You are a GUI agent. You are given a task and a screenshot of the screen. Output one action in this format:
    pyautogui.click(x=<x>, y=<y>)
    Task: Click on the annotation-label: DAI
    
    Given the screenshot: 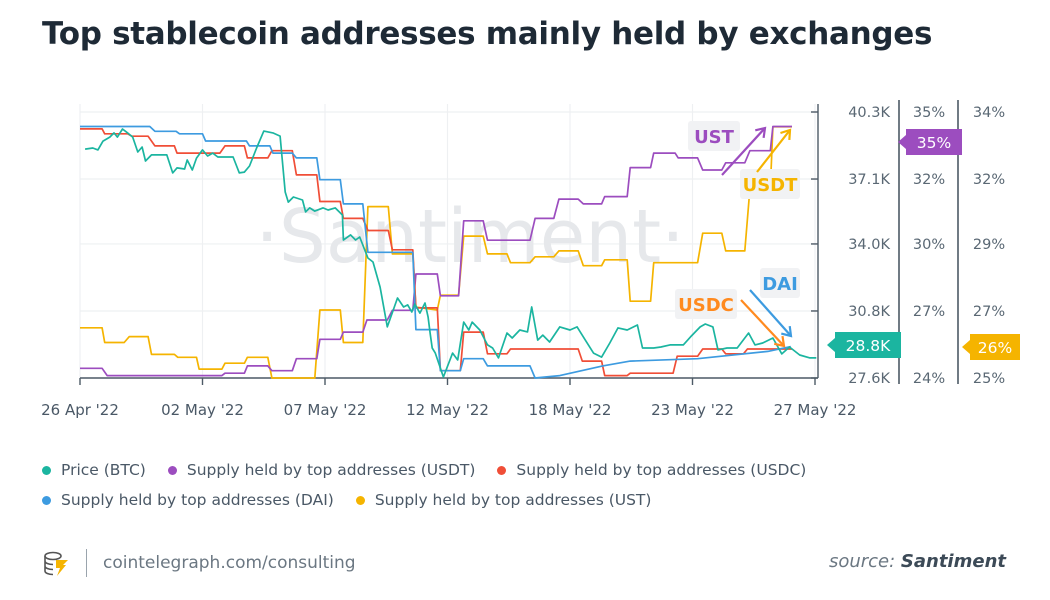 What is the action you would take?
    pyautogui.click(x=780, y=284)
    